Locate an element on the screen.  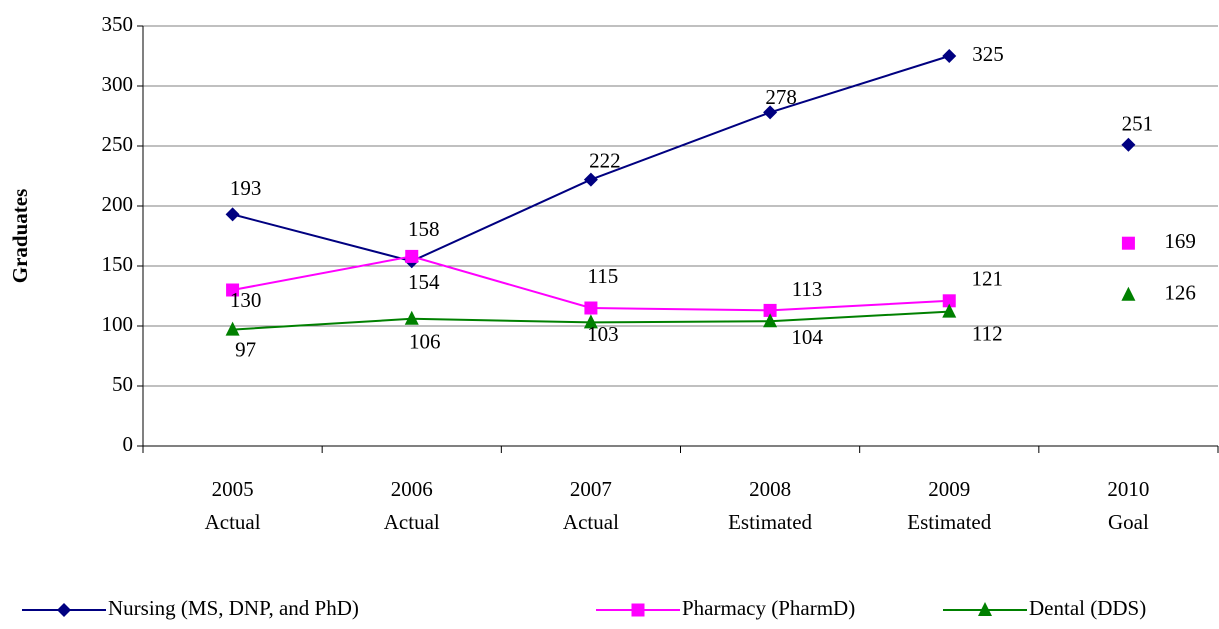
data-label: 106 is located at coordinates (425, 342).